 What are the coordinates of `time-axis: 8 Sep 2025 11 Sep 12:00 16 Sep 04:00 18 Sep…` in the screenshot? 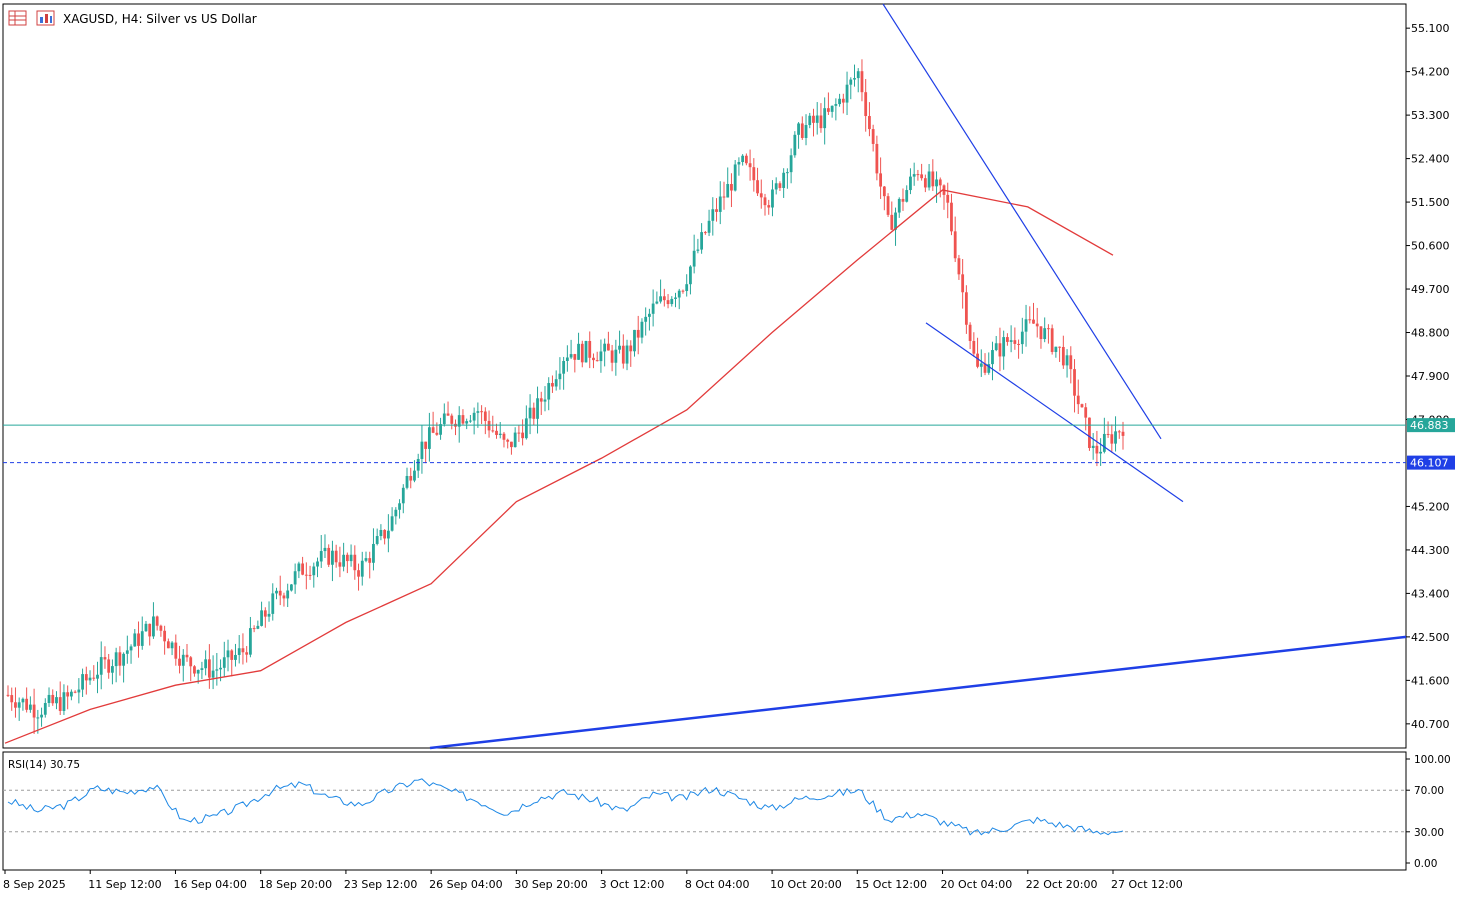 It's located at (593, 880).